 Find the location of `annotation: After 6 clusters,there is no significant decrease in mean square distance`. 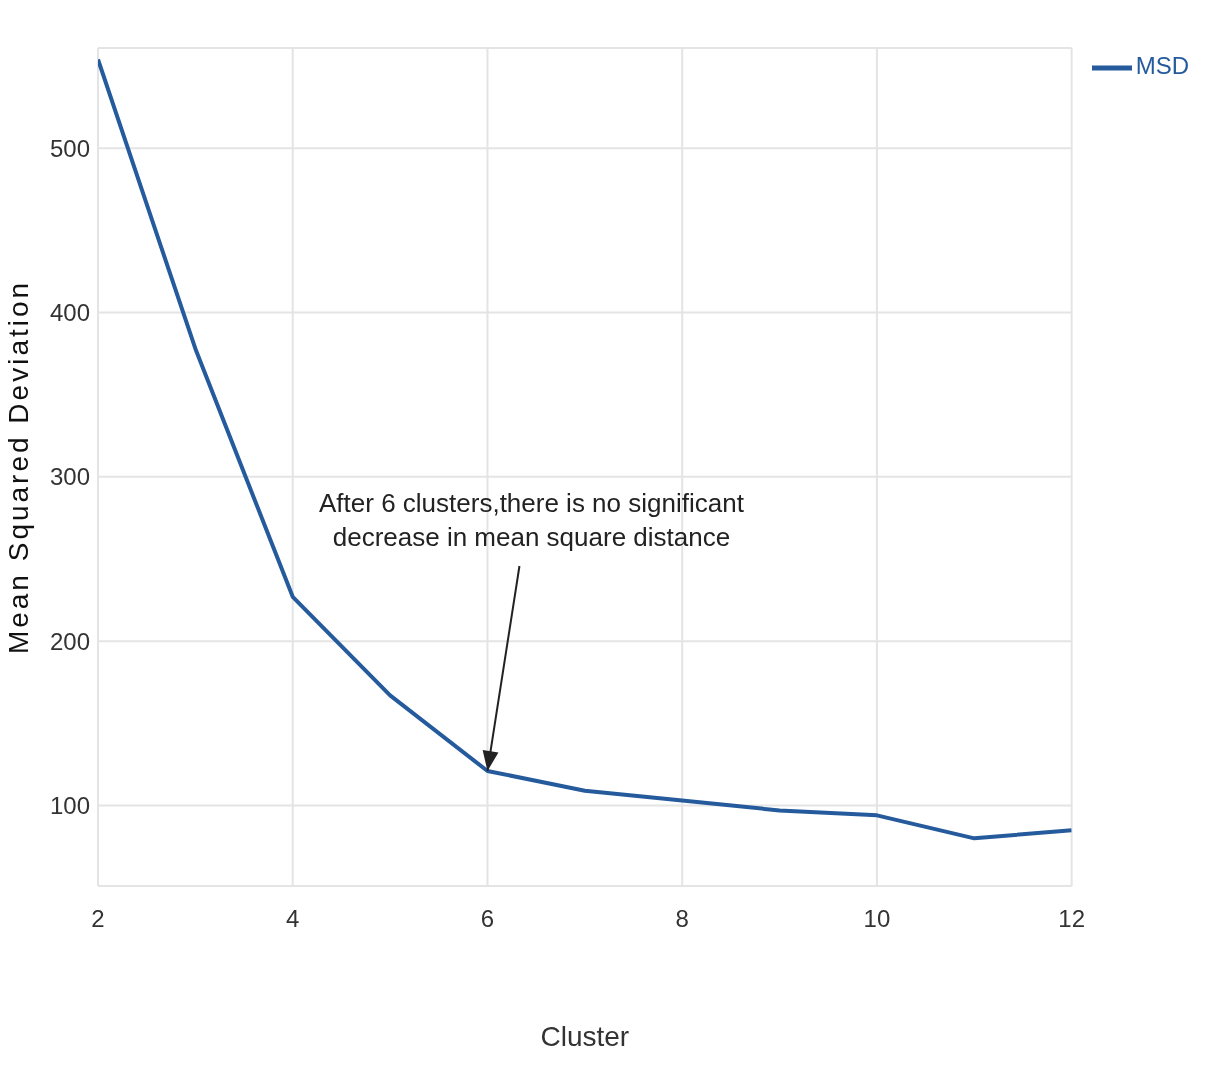

annotation: After 6 clusters,there is no significant decrease in mean square distance is located at coordinates (532, 519).